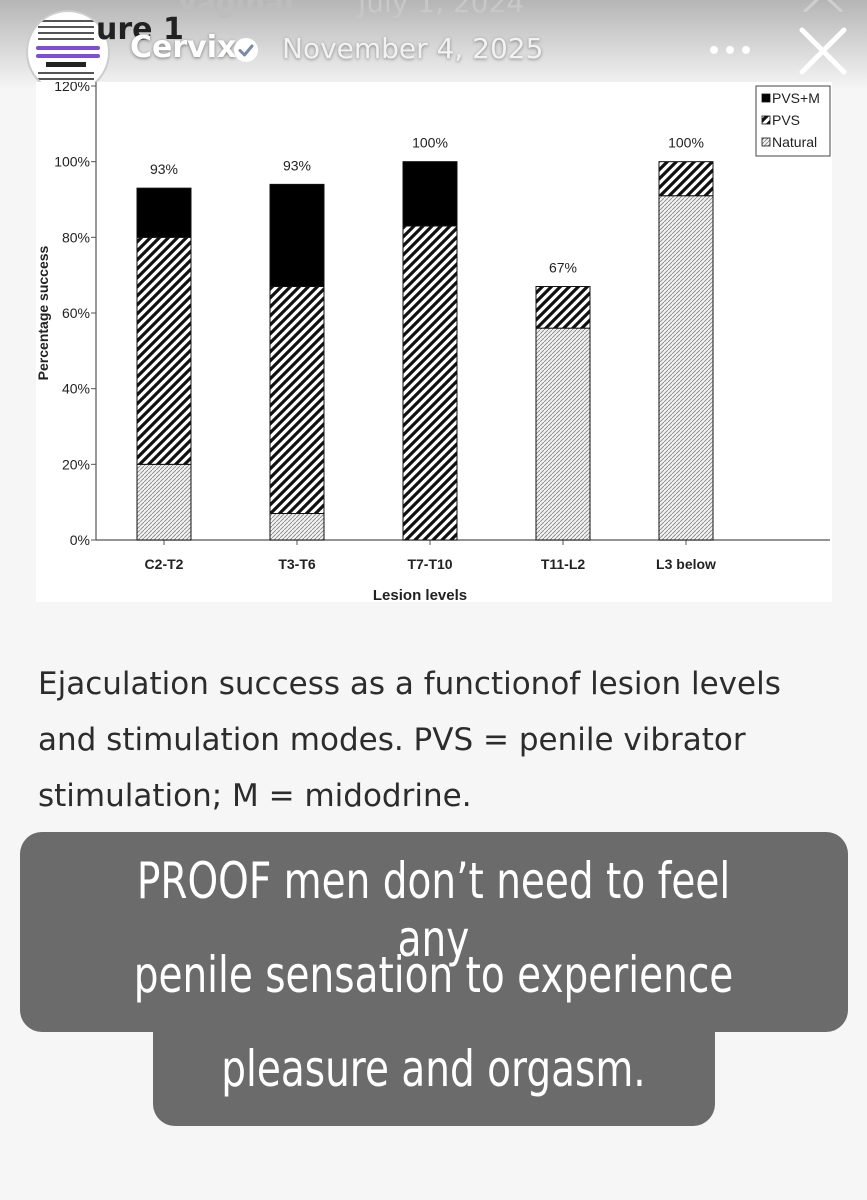 This screenshot has width=867, height=1200. What do you see at coordinates (72, 88) in the screenshot?
I see `y-tick-label: 120%` at bounding box center [72, 88].